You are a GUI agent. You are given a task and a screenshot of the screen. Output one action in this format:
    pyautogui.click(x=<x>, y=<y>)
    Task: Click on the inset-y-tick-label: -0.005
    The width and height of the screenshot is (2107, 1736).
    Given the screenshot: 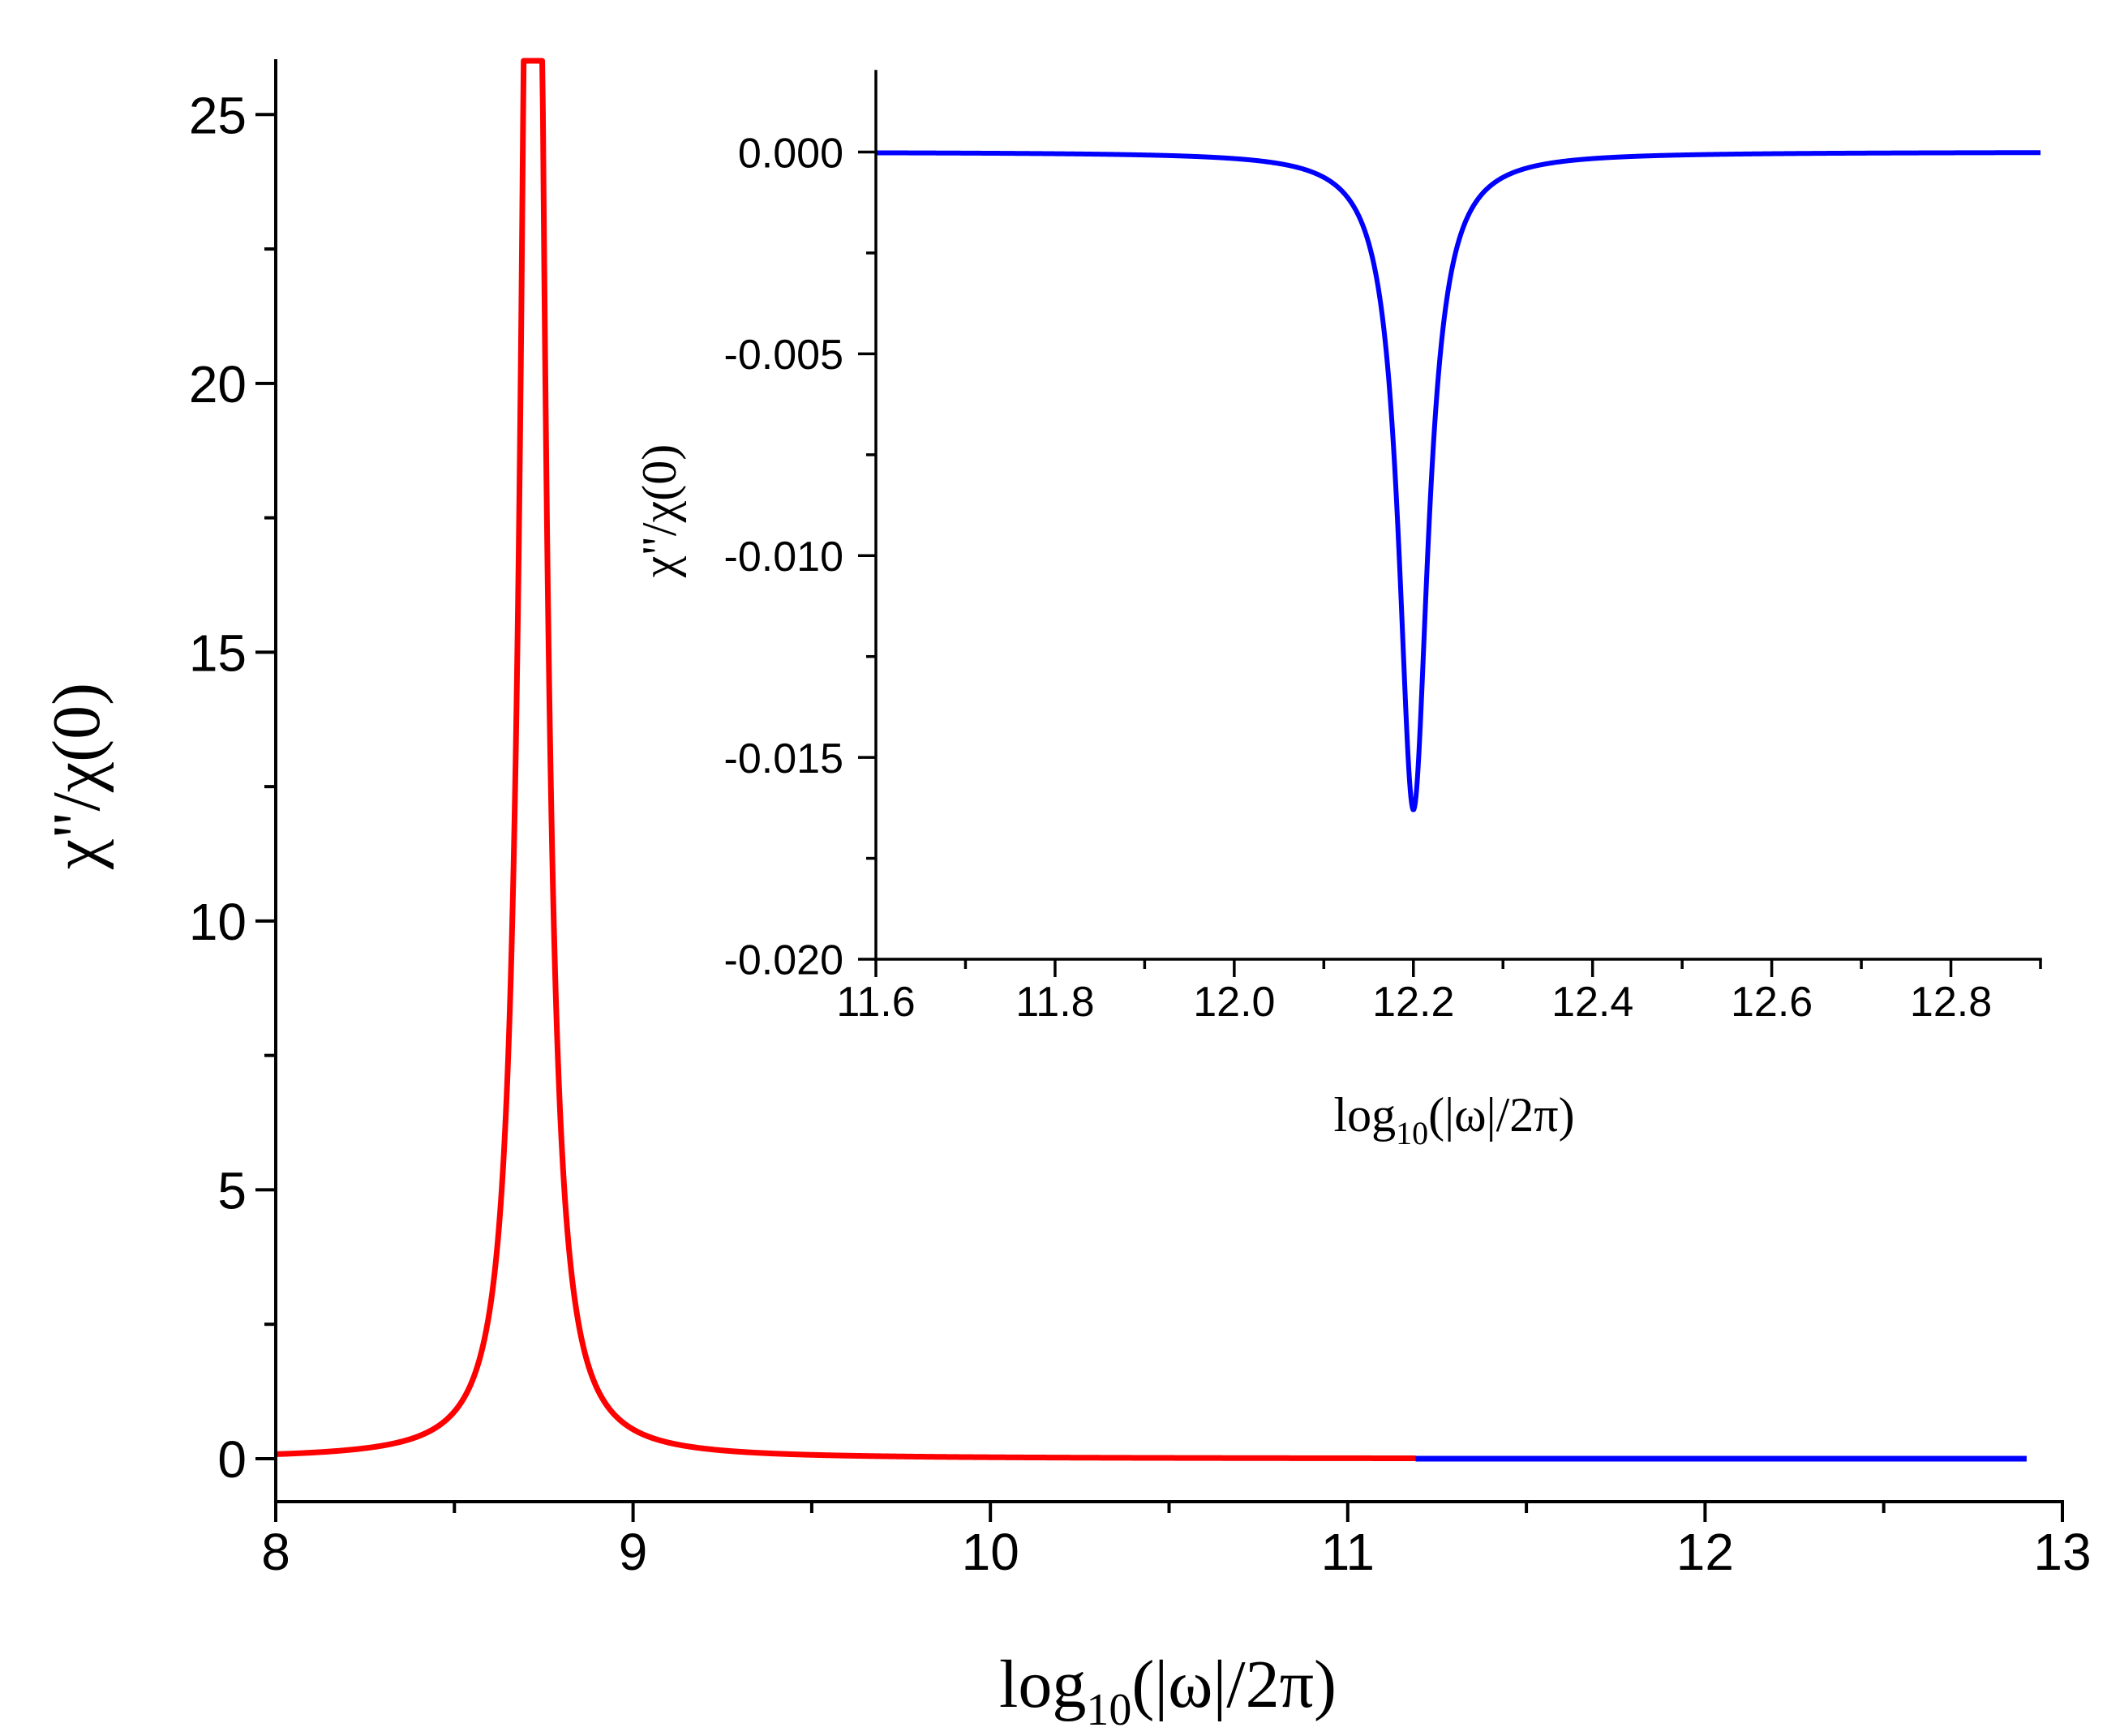 What is the action you would take?
    pyautogui.click(x=784, y=355)
    